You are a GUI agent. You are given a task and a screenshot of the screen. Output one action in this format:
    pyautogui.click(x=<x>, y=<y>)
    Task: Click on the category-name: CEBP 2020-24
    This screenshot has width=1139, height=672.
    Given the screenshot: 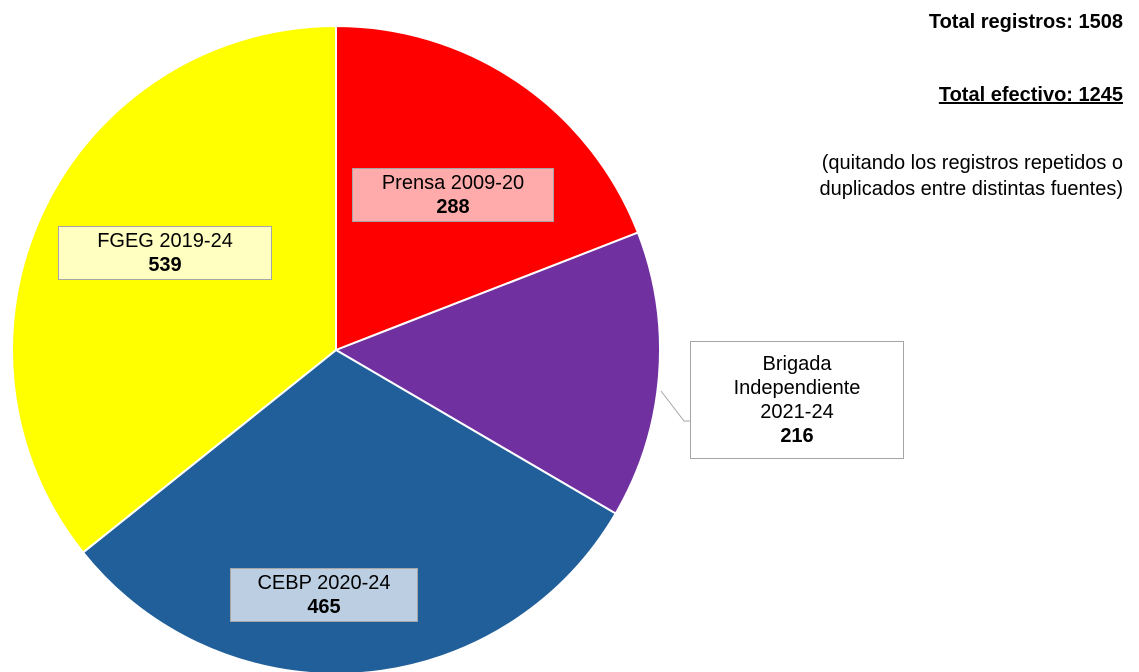 What is the action you would take?
    pyautogui.click(x=324, y=583)
    